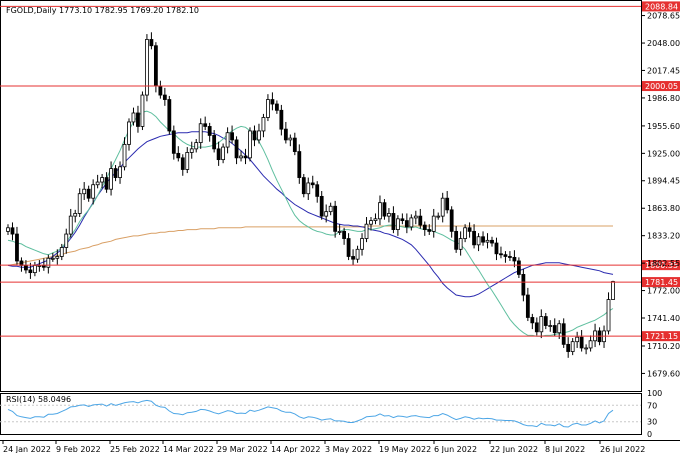  I want to click on date-tick-label: 24 Jan 2022, so click(27, 449).